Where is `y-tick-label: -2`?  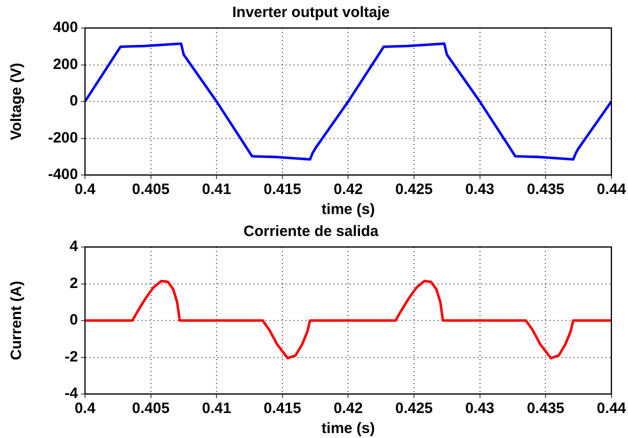
y-tick-label: -2 is located at coordinates (71, 357).